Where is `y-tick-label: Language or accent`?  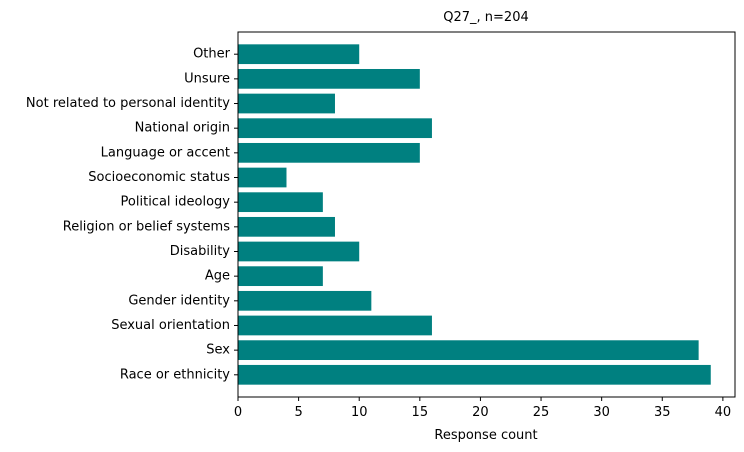 y-tick-label: Language or accent is located at coordinates (165, 152).